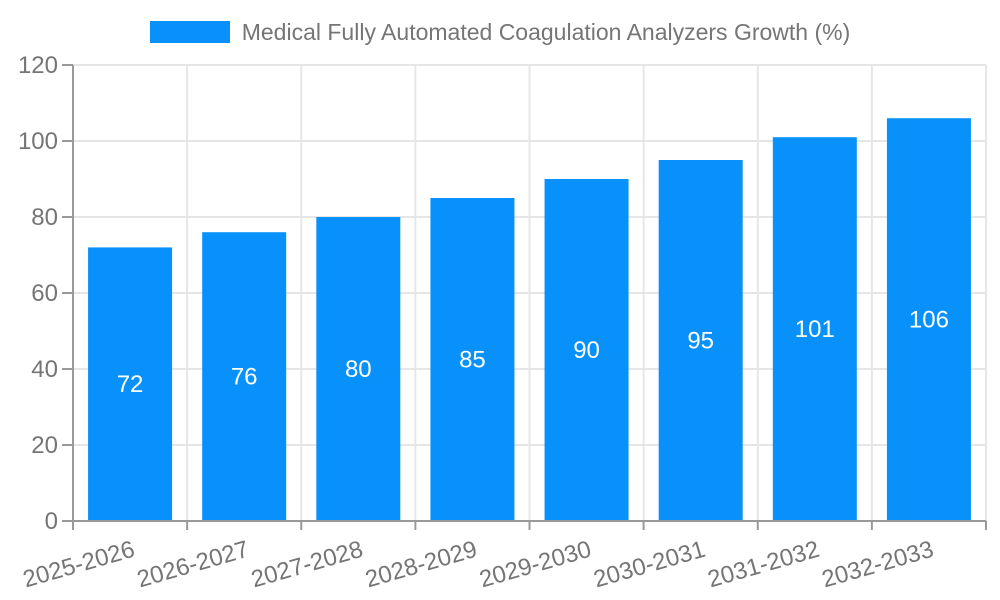  I want to click on bar-value-label: 80, so click(358, 369).